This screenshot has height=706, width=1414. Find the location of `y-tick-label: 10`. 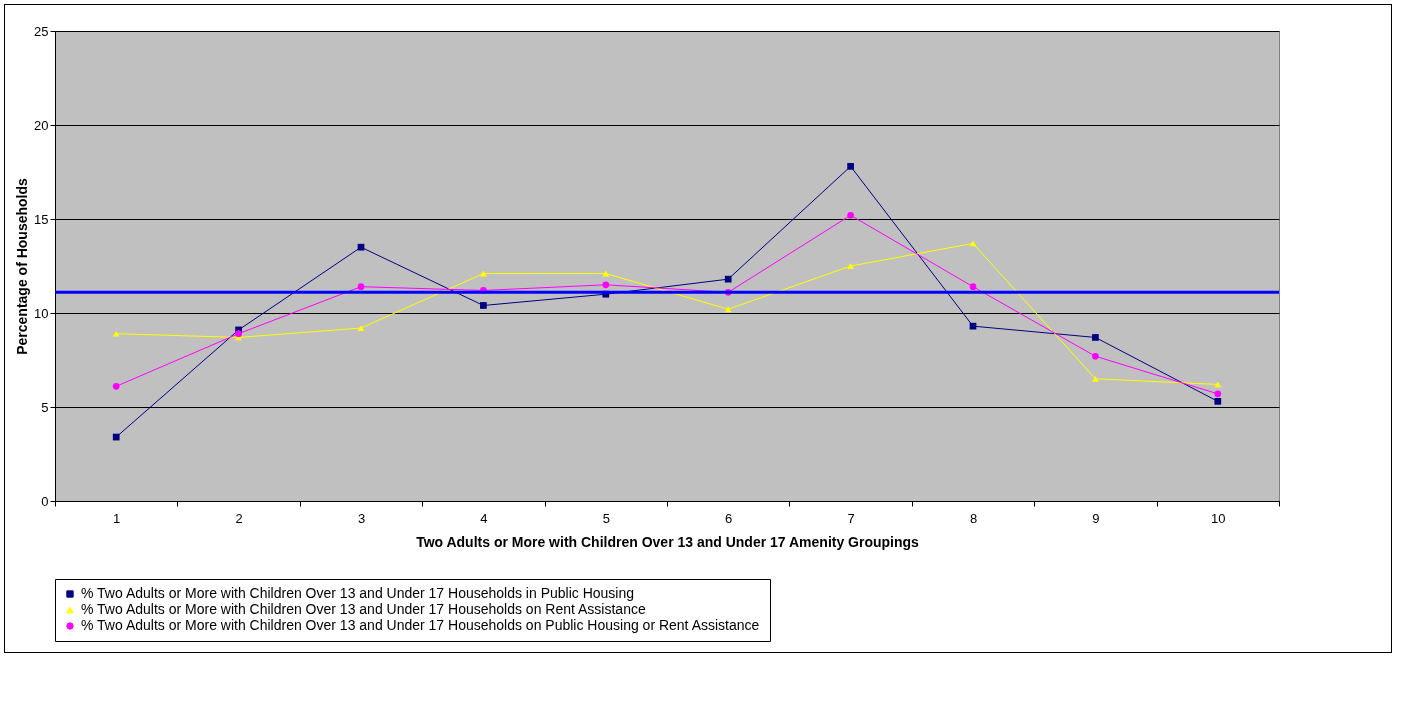

y-tick-label: 10 is located at coordinates (41, 313).